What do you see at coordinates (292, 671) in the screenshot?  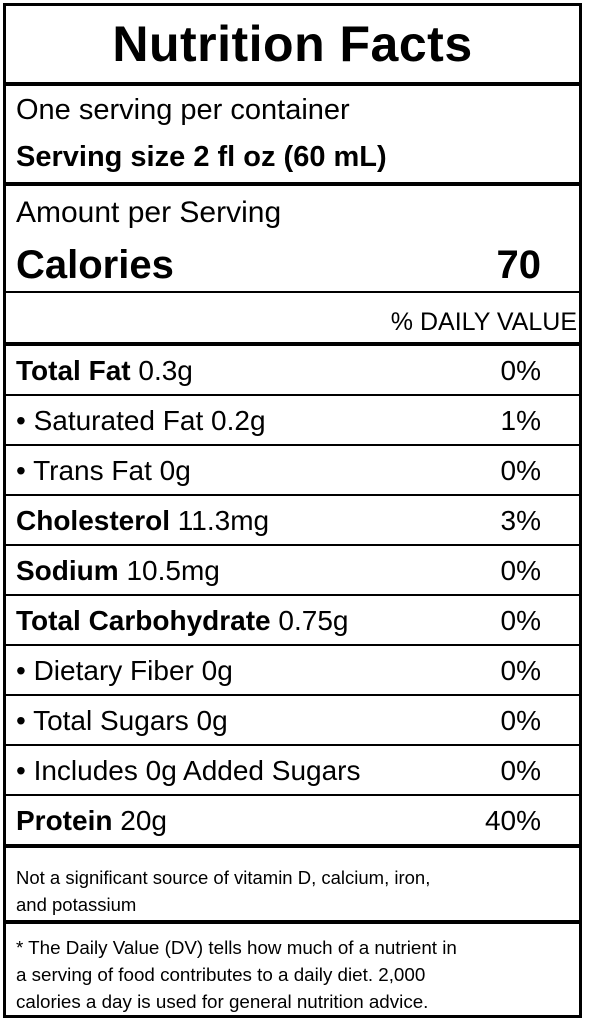 I see `nutrient-row: • Dietary Fiber 0g 0%` at bounding box center [292, 671].